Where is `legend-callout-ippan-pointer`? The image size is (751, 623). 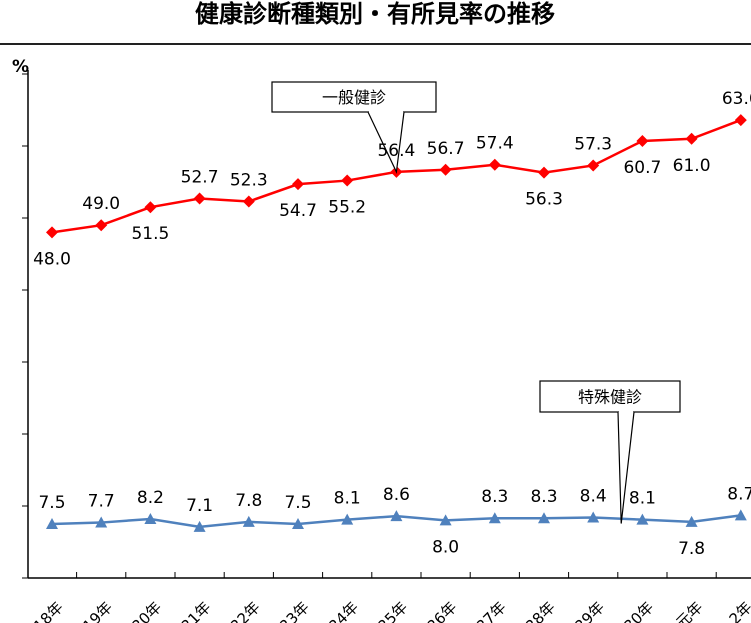
legend-callout-ippan-pointer is located at coordinates (386, 143).